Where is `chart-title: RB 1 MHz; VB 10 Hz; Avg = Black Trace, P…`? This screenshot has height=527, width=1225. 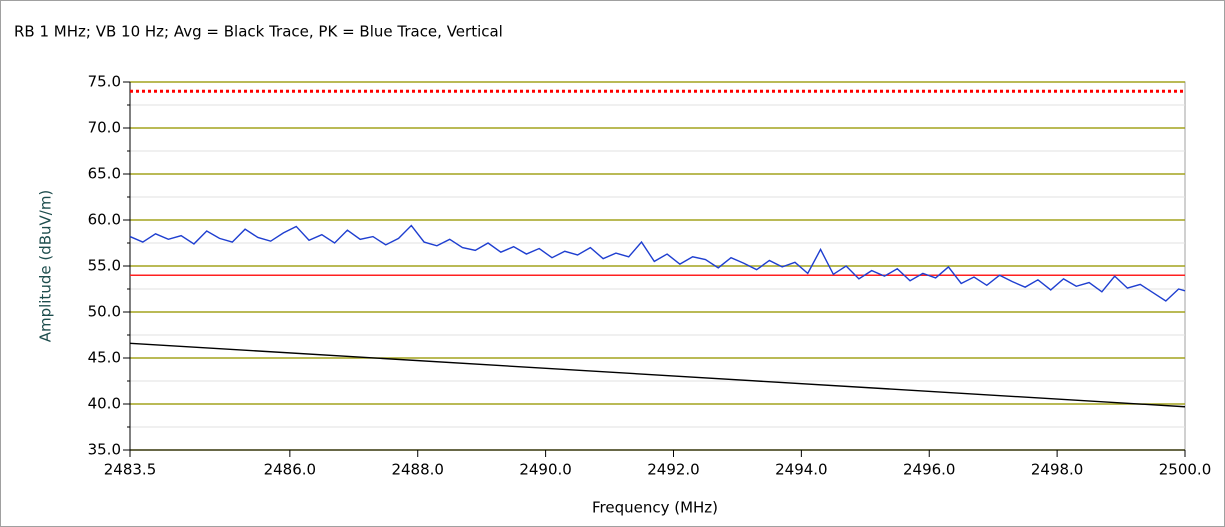
chart-title: RB 1 MHz; VB 10 Hz; Avg = Black Trace, P… is located at coordinates (258, 32).